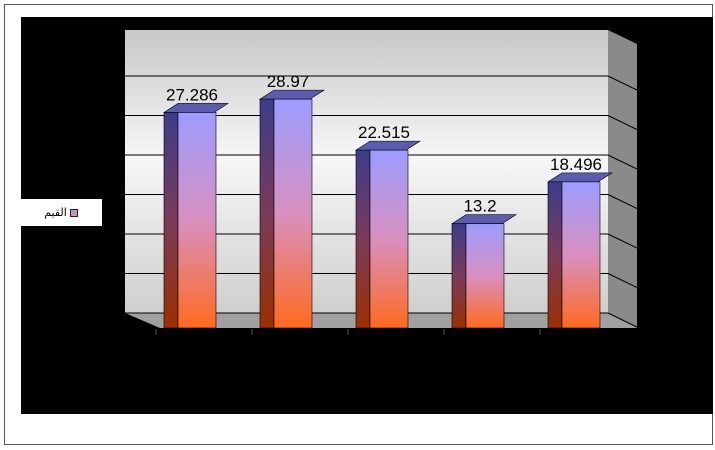  Describe the element at coordinates (73, 212) in the screenshot. I see `legend-swatch-icon` at that location.